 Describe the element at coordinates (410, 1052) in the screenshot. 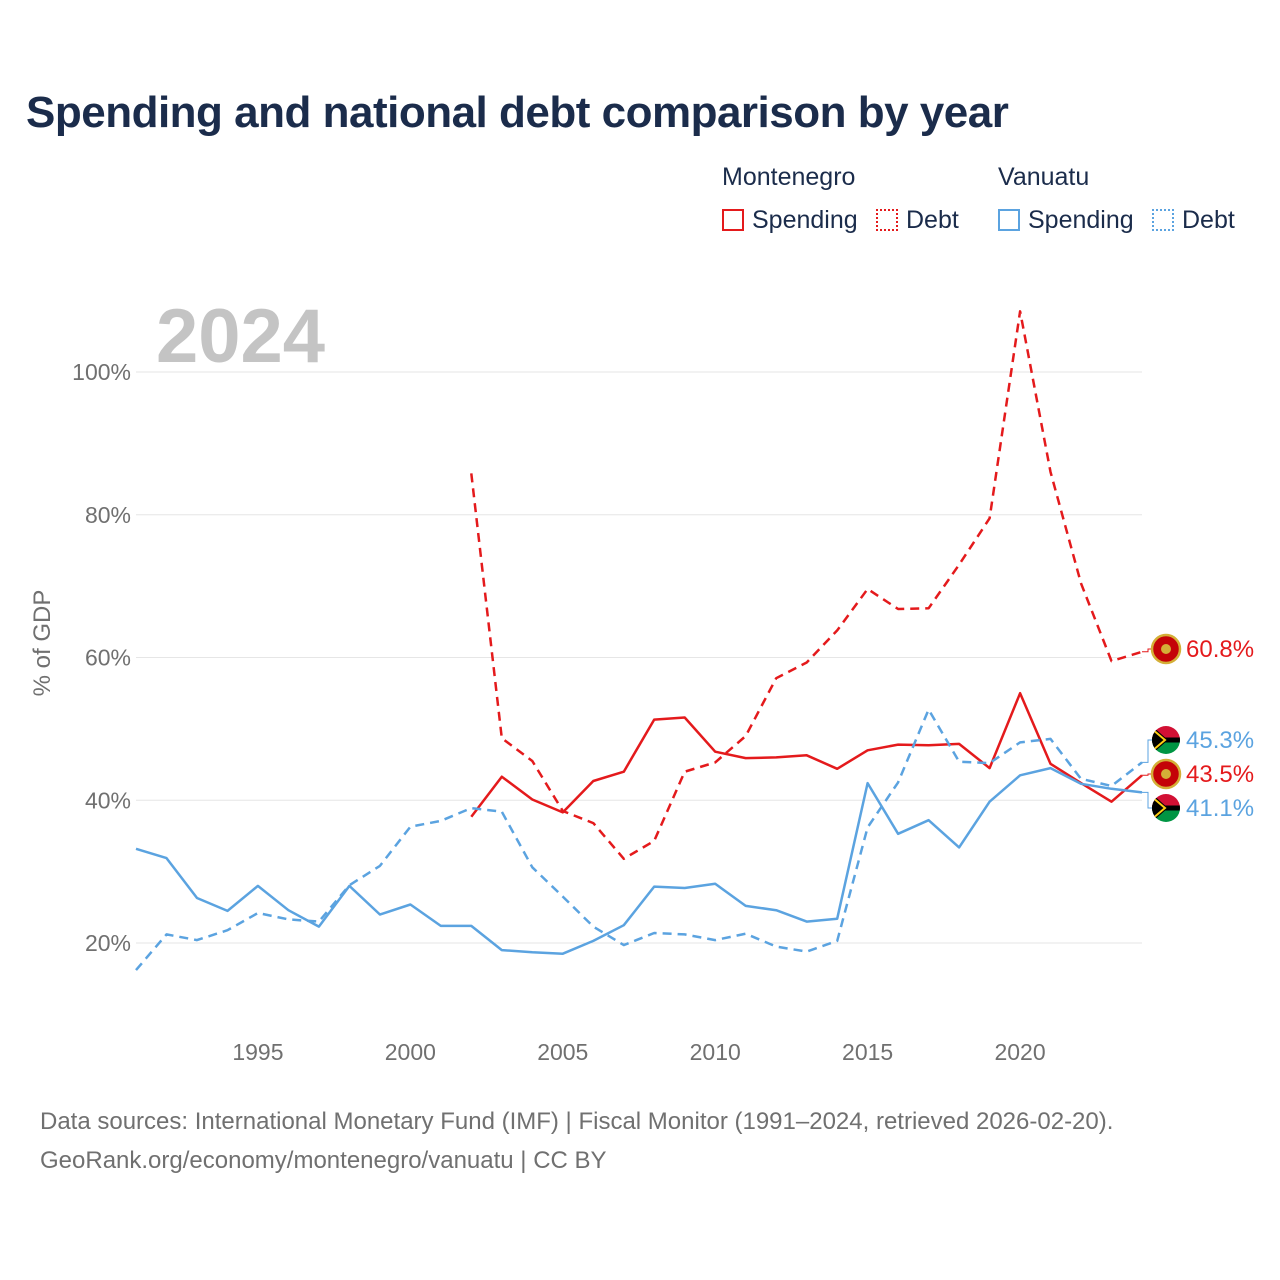

I see `x-tick-label: 2000` at that location.